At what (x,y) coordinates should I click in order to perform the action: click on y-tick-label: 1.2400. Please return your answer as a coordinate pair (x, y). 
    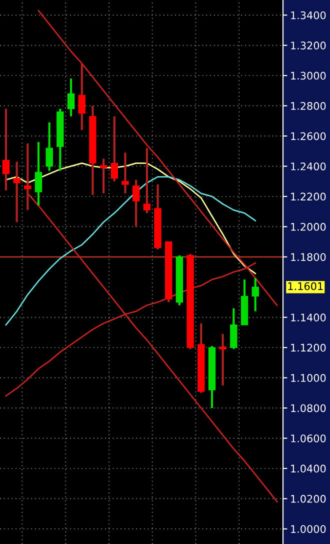
    Looking at the image, I should click on (308, 166).